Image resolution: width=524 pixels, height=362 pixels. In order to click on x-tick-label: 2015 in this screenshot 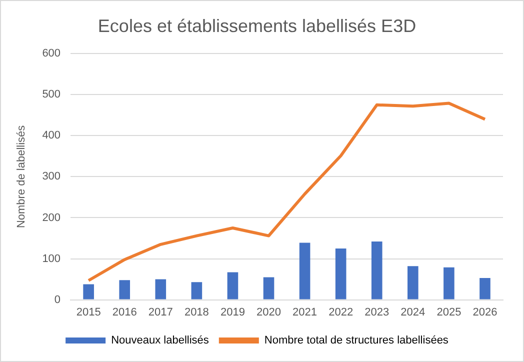, I will do `click(88, 312)`.